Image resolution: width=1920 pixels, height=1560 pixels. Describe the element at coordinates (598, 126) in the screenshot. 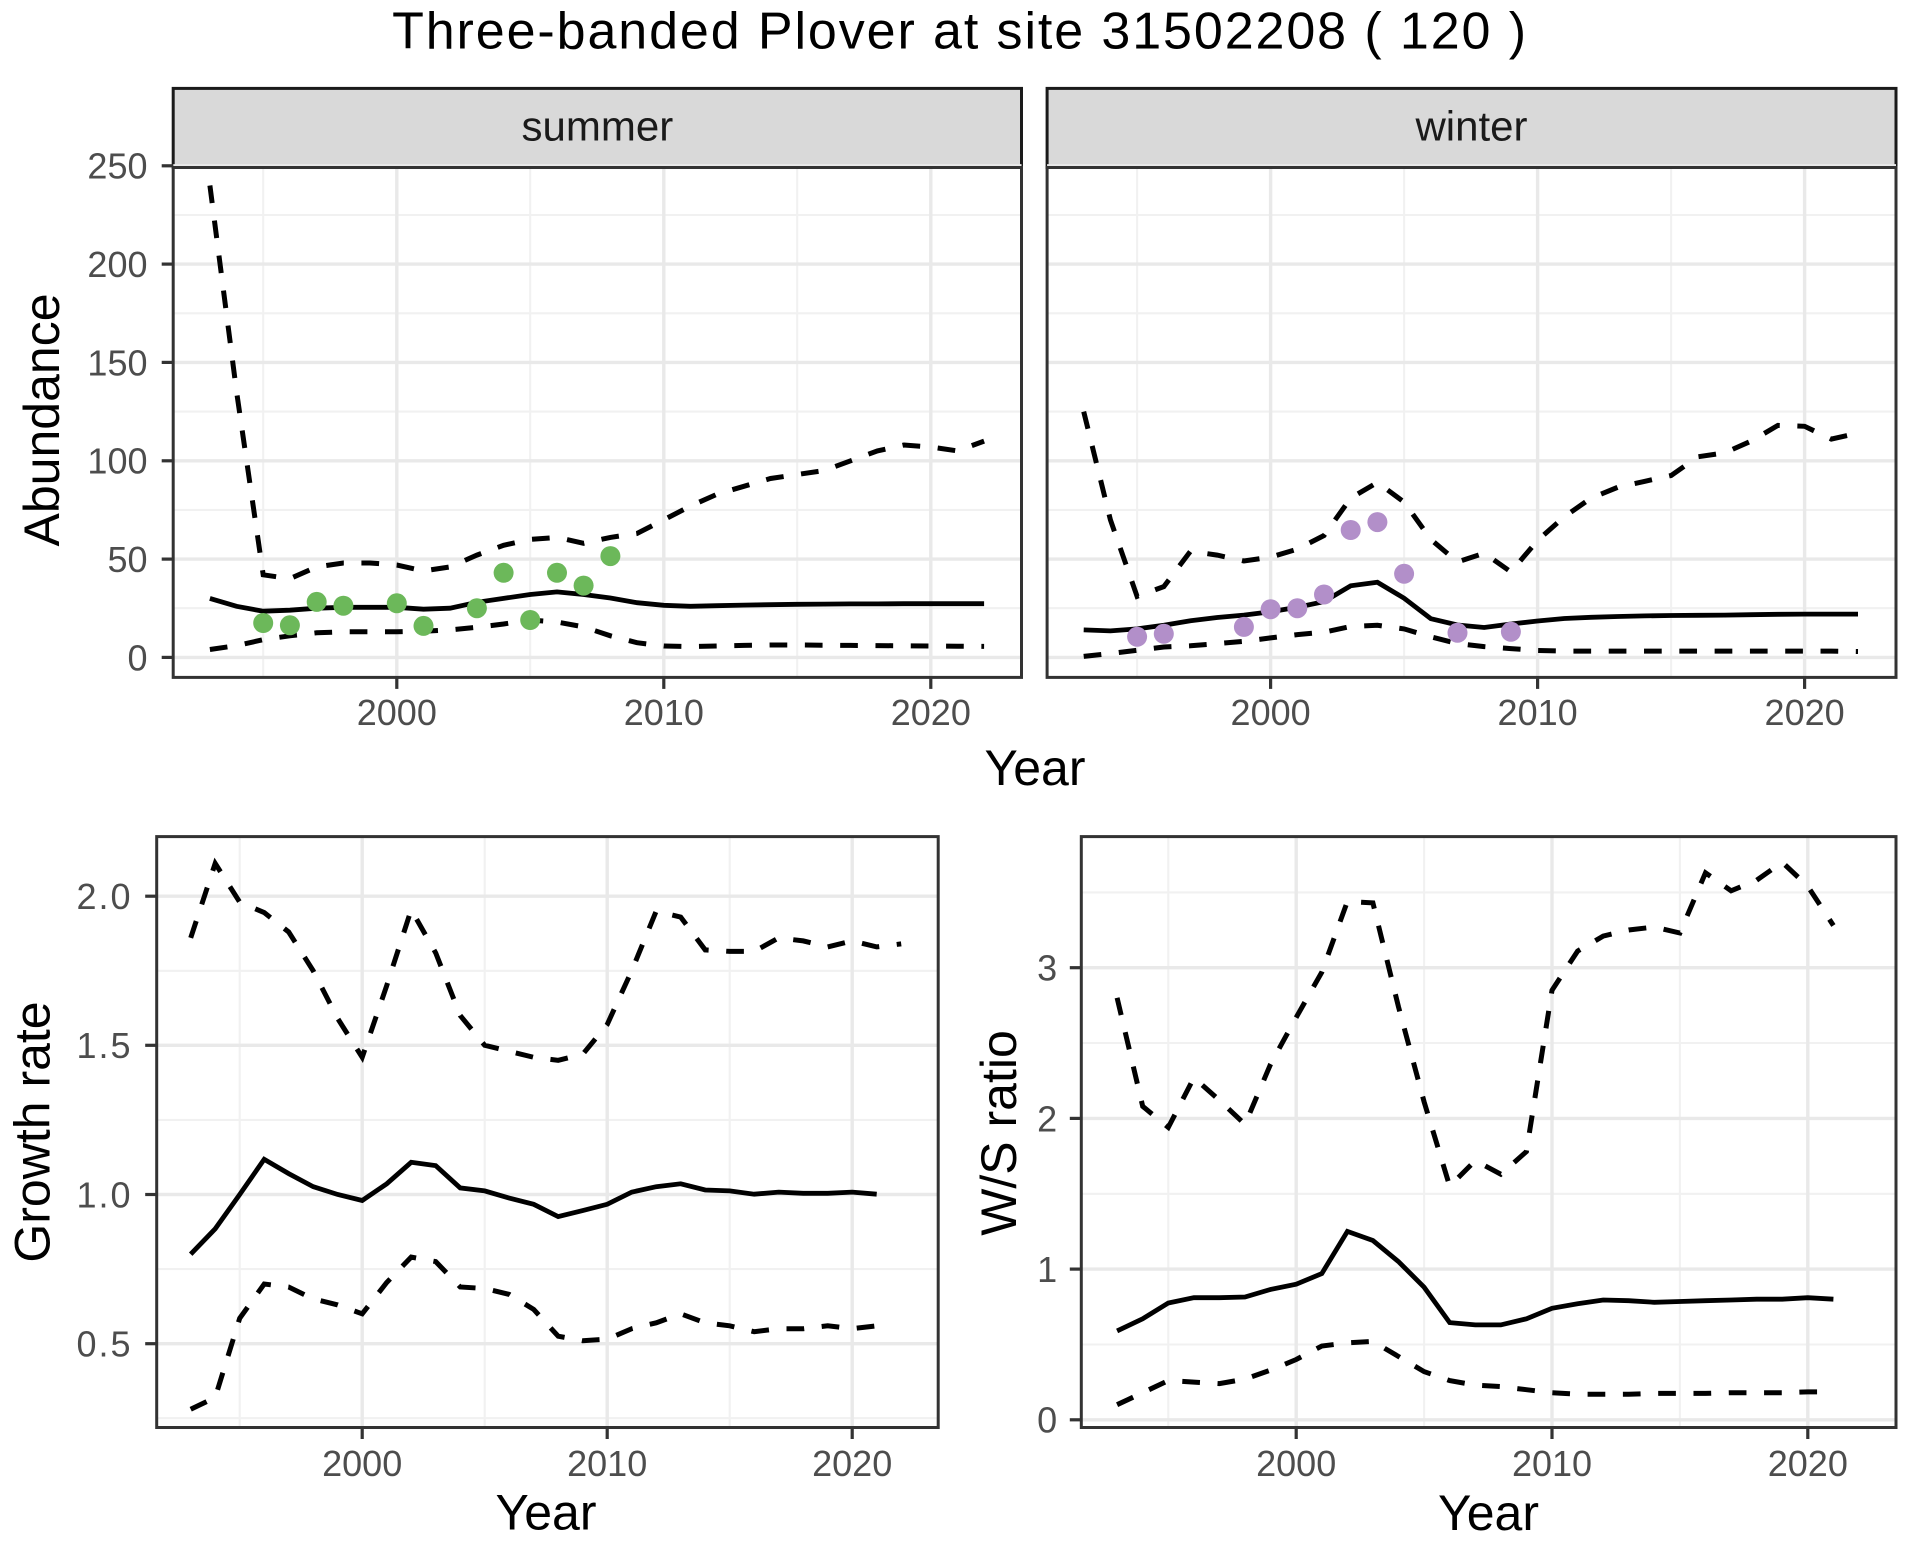

I see `svg-text: summer` at that location.